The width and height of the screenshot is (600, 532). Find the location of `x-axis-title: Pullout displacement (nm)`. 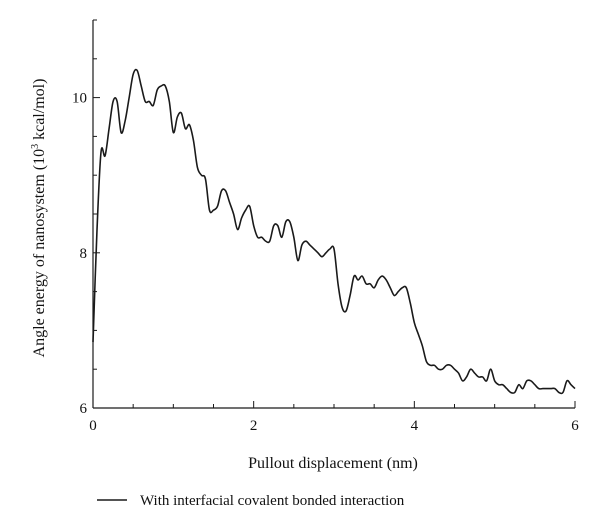

x-axis-title: Pullout displacement (nm) is located at coordinates (333, 463).